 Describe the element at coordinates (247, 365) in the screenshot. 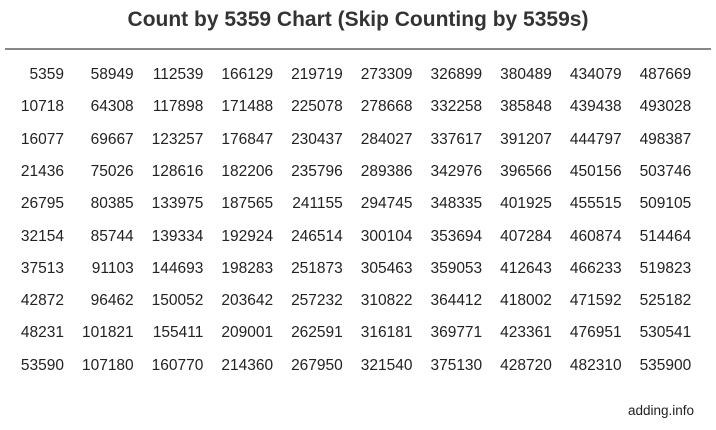

I see `table-cell: 214360` at that location.